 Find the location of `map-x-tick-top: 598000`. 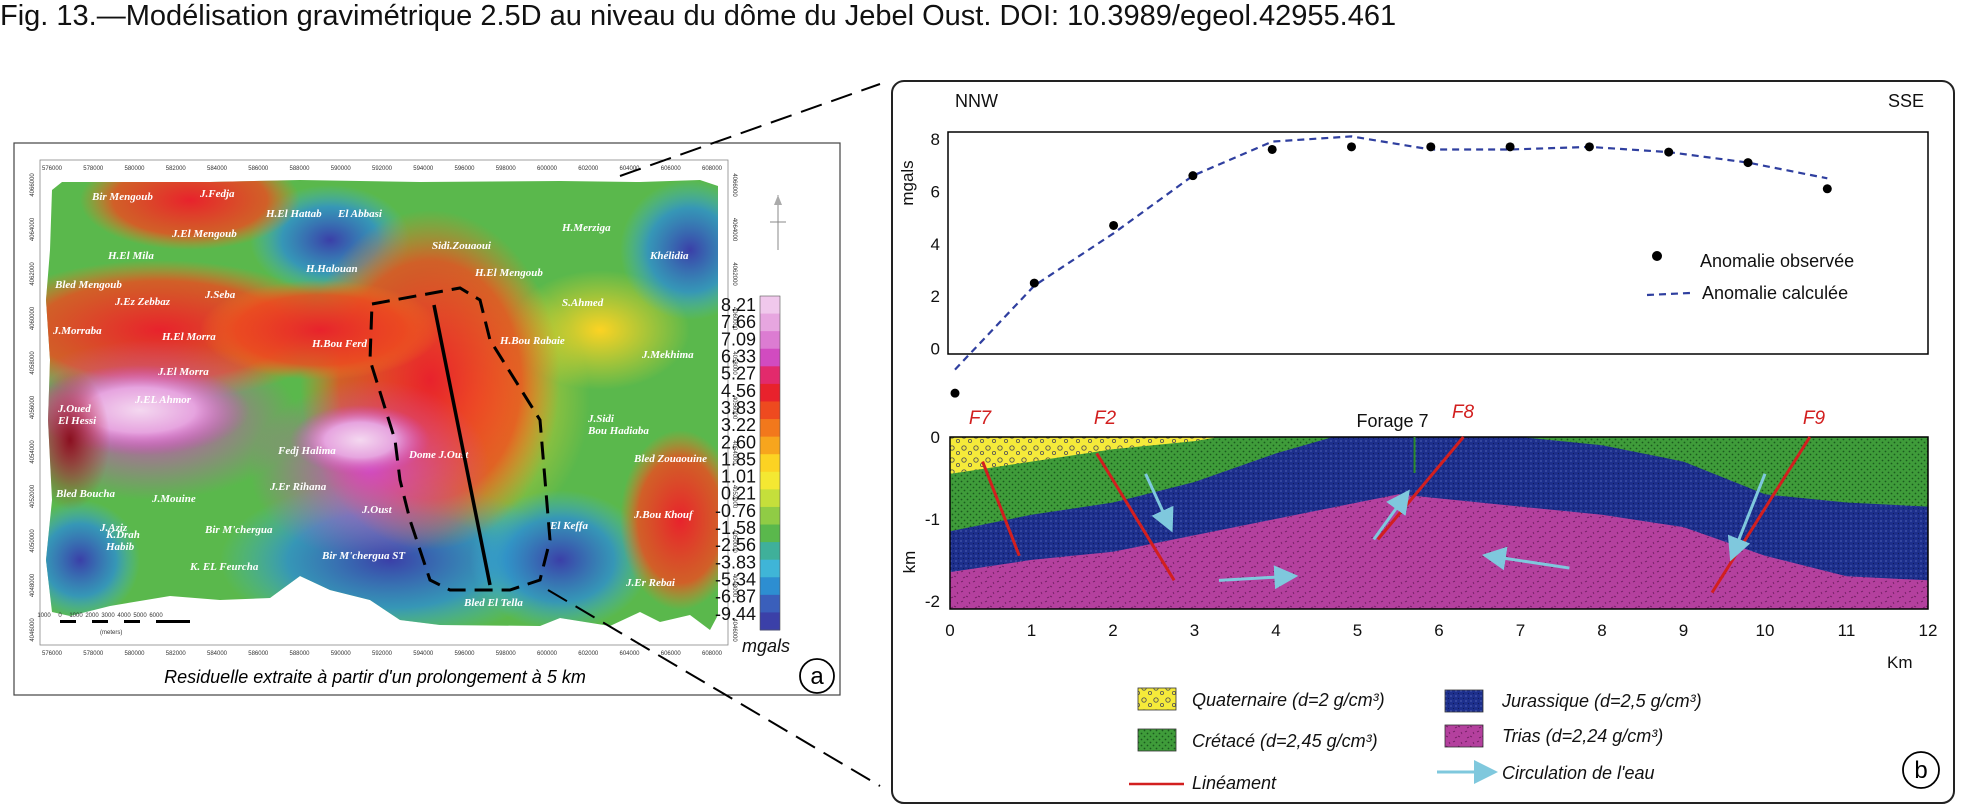

map-x-tick-top: 598000 is located at coordinates (506, 169).